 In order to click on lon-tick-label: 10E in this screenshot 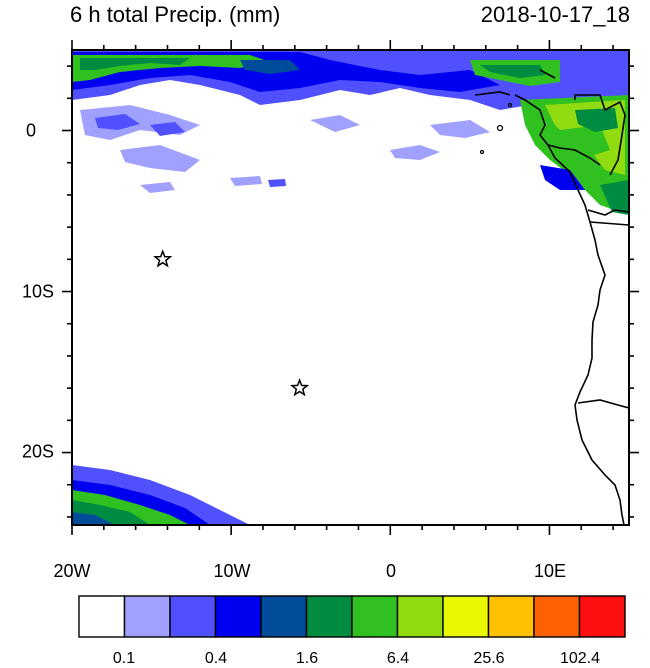, I will do `click(550, 571)`.